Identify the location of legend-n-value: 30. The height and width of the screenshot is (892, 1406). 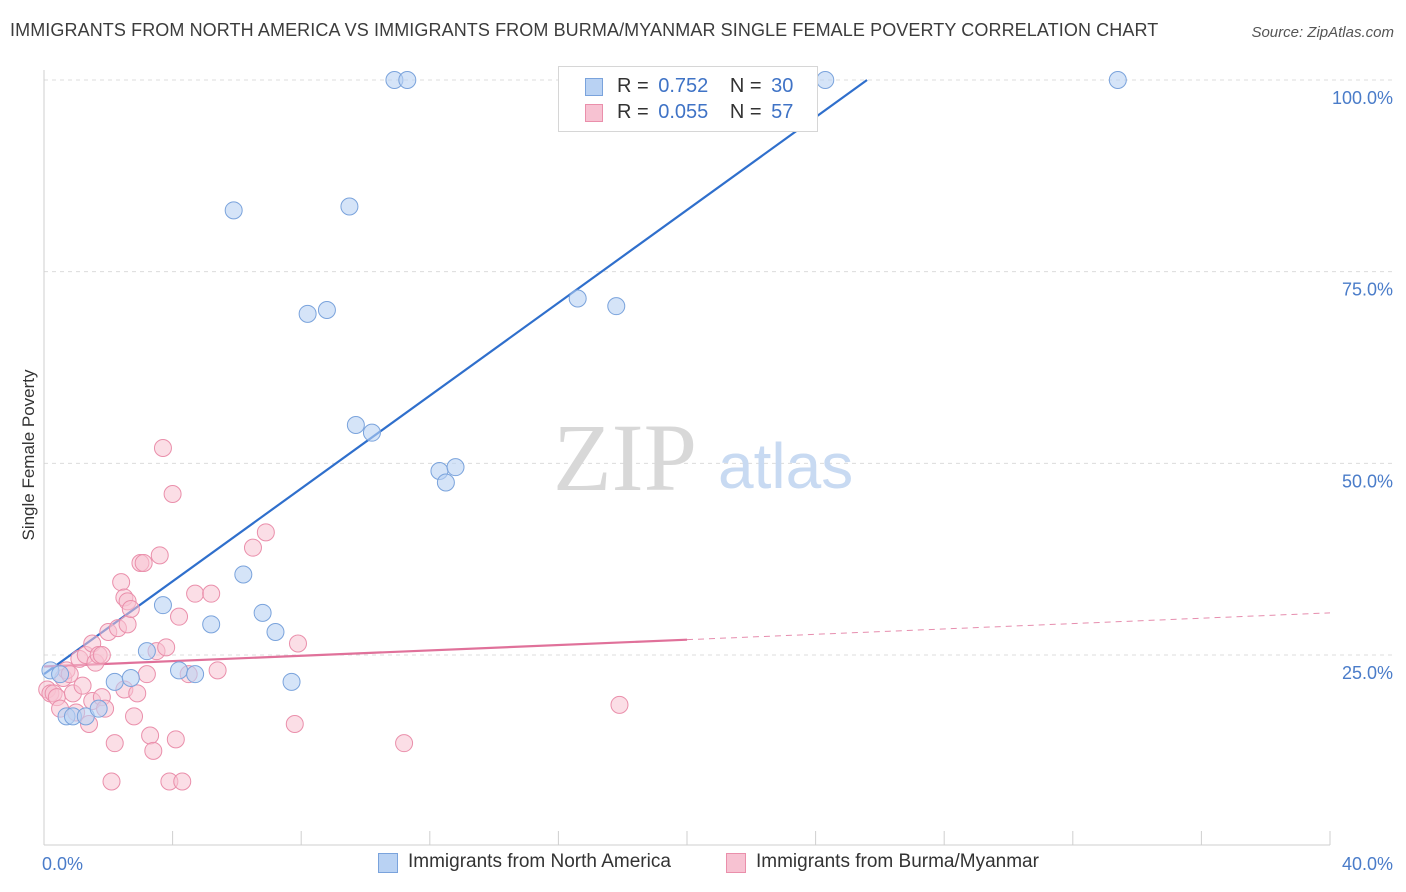
(782, 86).